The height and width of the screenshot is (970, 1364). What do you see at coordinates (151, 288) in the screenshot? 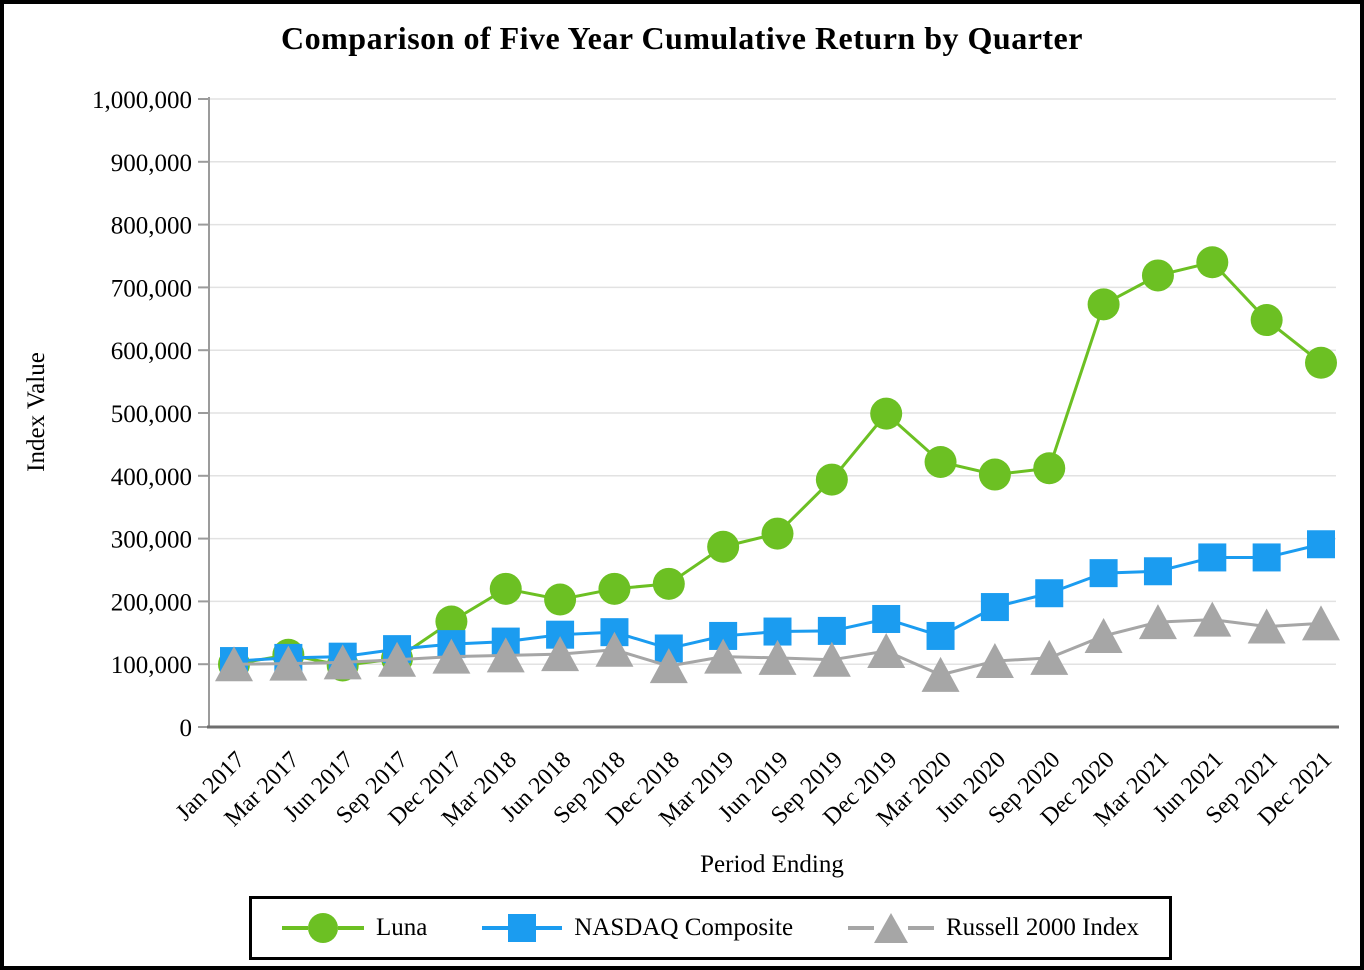
I see `y-tick-label: 700,000` at bounding box center [151, 288].